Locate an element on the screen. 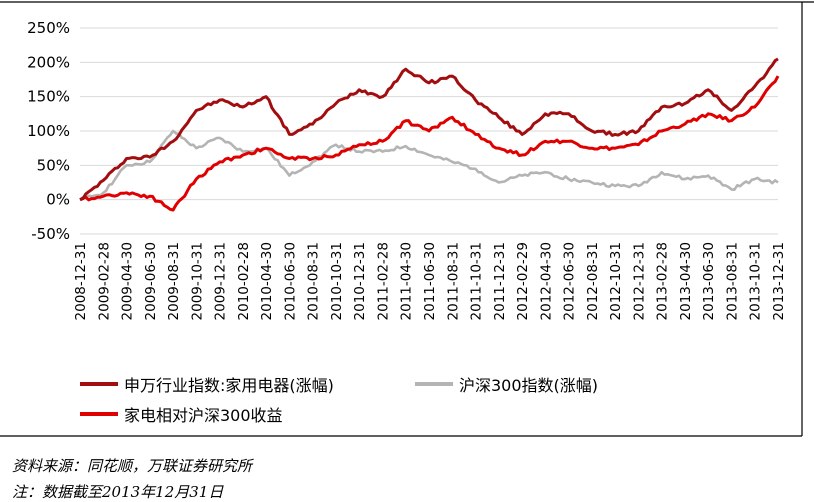  x-tick-label: 2011-12-31 is located at coordinates (500, 281).